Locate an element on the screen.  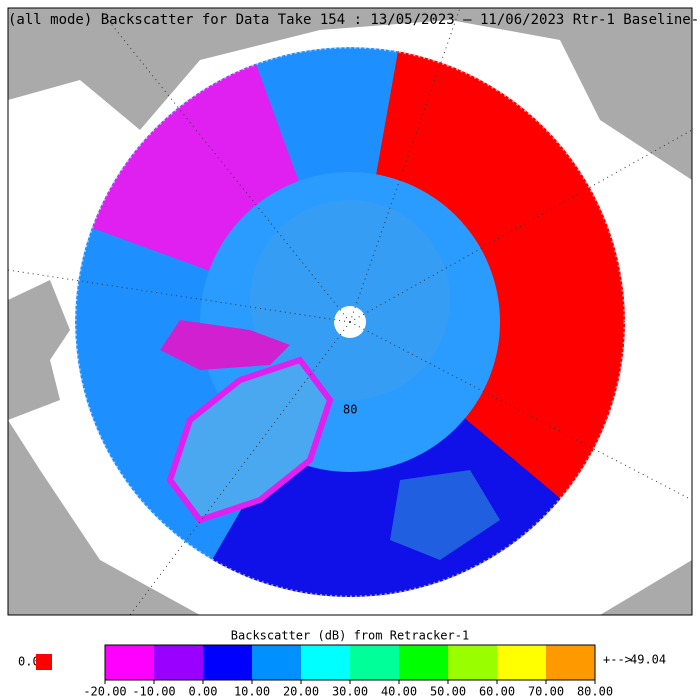
colorbar-tick-label: 80.00 is located at coordinates (595, 692).